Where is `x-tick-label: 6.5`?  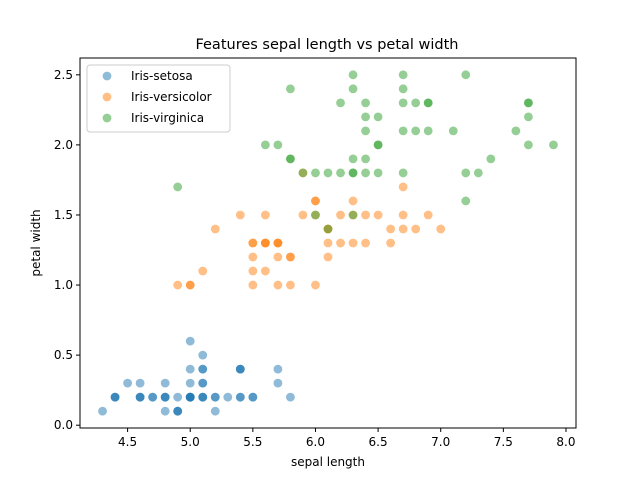 x-tick-label: 6.5 is located at coordinates (378, 442).